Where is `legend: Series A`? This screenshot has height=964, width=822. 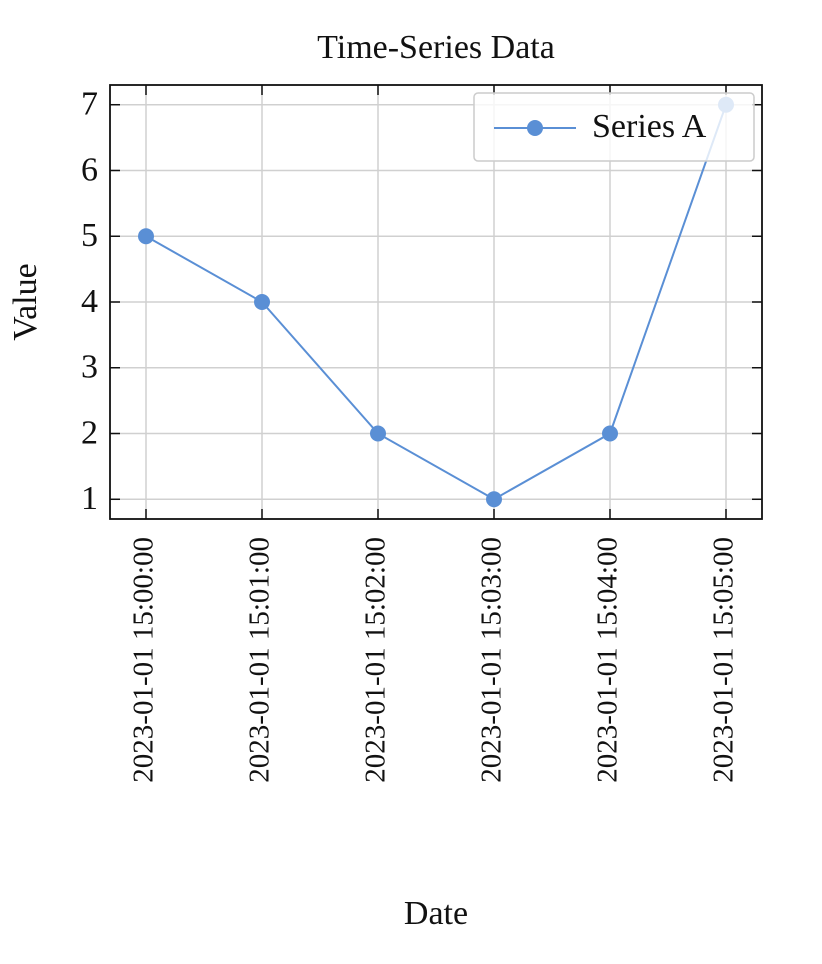
legend: Series A is located at coordinates (614, 127).